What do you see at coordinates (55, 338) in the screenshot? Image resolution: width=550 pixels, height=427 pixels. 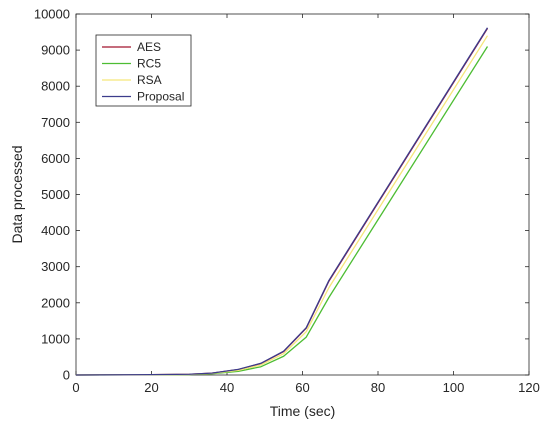 I see `y-tick-label: 1000` at bounding box center [55, 338].